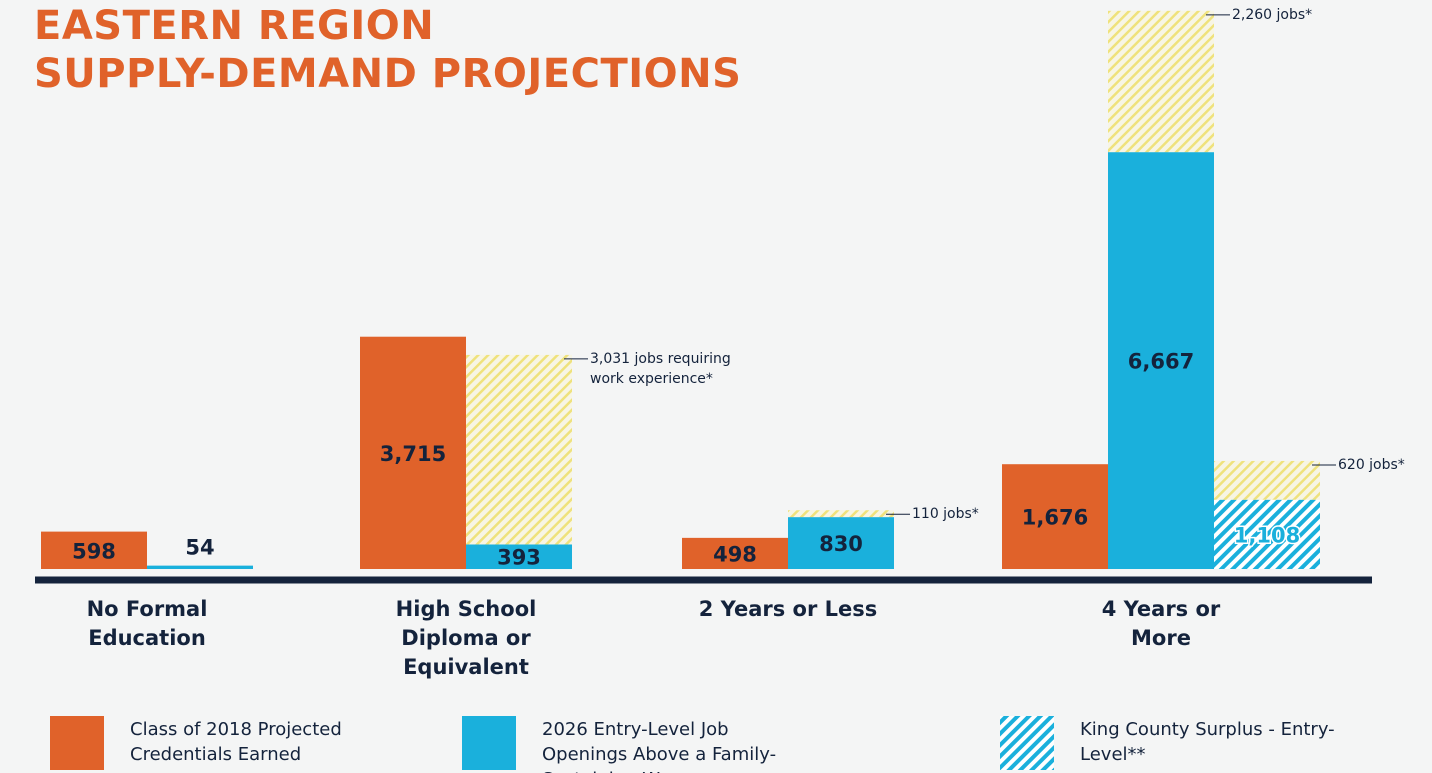  What do you see at coordinates (388, 74) in the screenshot?
I see `title-line: SUPPLY-DEMAND PROJECTIONS` at bounding box center [388, 74].